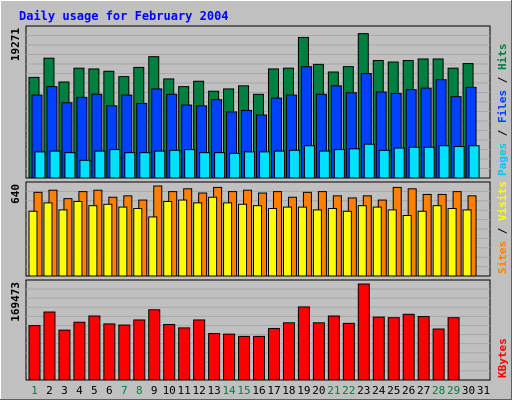 The image size is (512, 400). I want to click on day-label: 10, so click(169, 390).